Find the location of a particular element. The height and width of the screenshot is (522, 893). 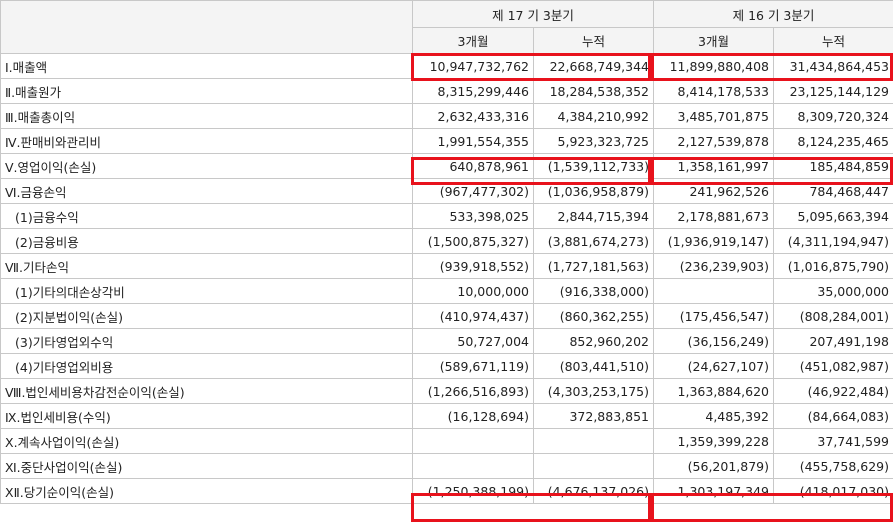

value-current-cumulative: 852,960,202 is located at coordinates (593, 341).